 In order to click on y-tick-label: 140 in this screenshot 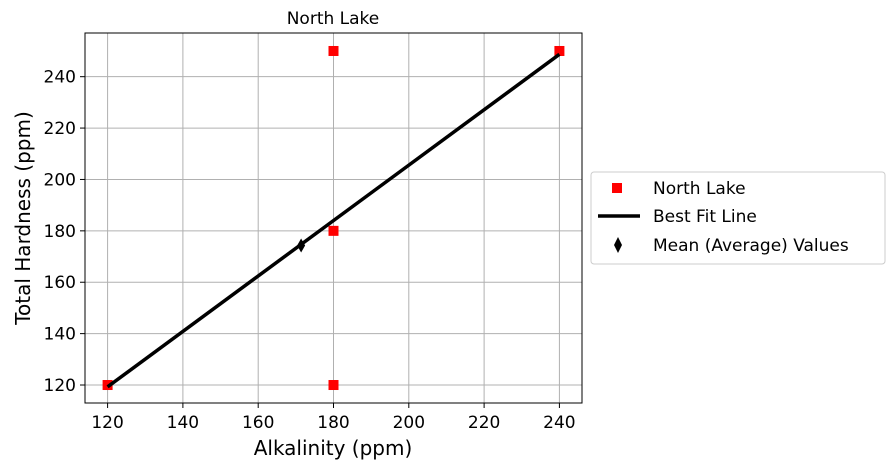, I will do `click(60, 335)`.